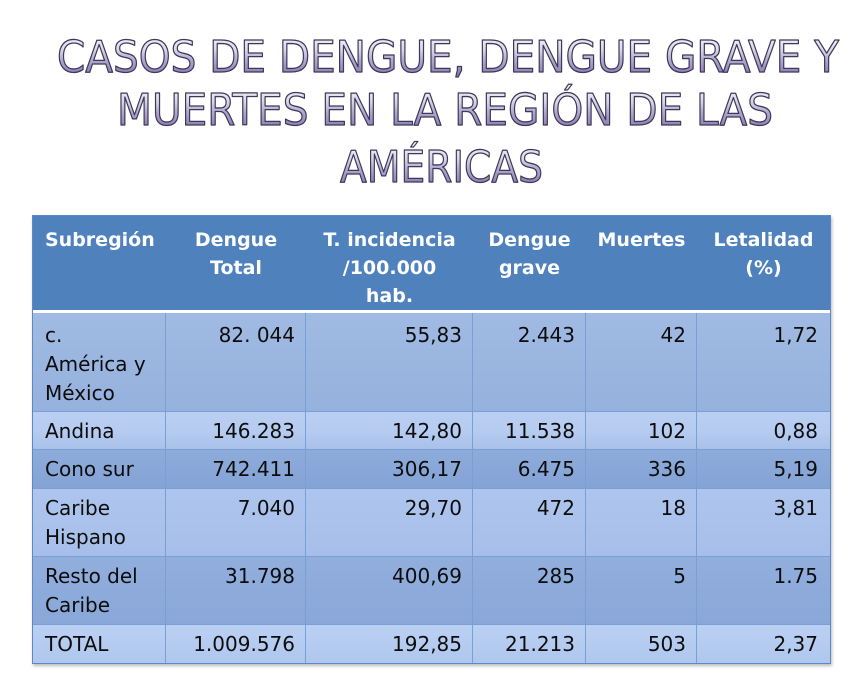  I want to click on cell-incidence: 29,70, so click(389, 523).